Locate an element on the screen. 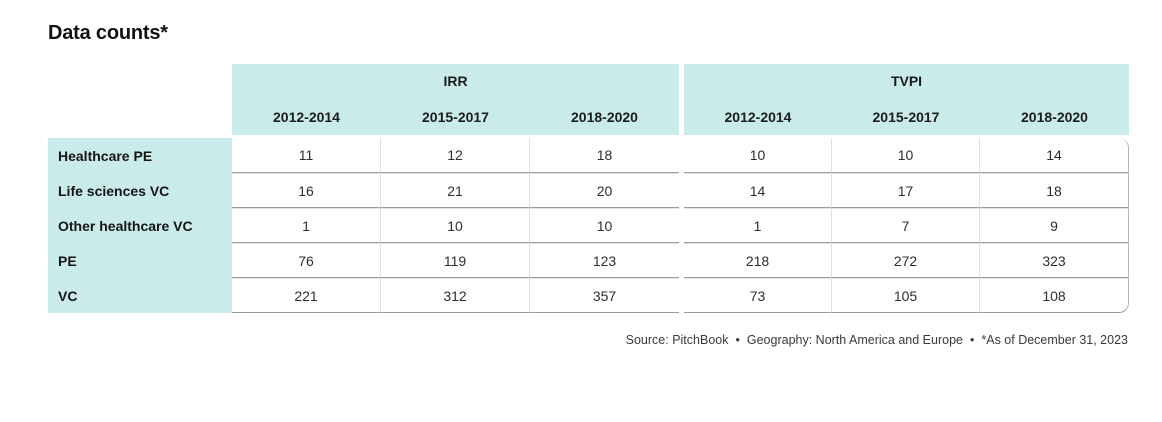 The width and height of the screenshot is (1162, 422). data-cell: 108 is located at coordinates (1054, 295).